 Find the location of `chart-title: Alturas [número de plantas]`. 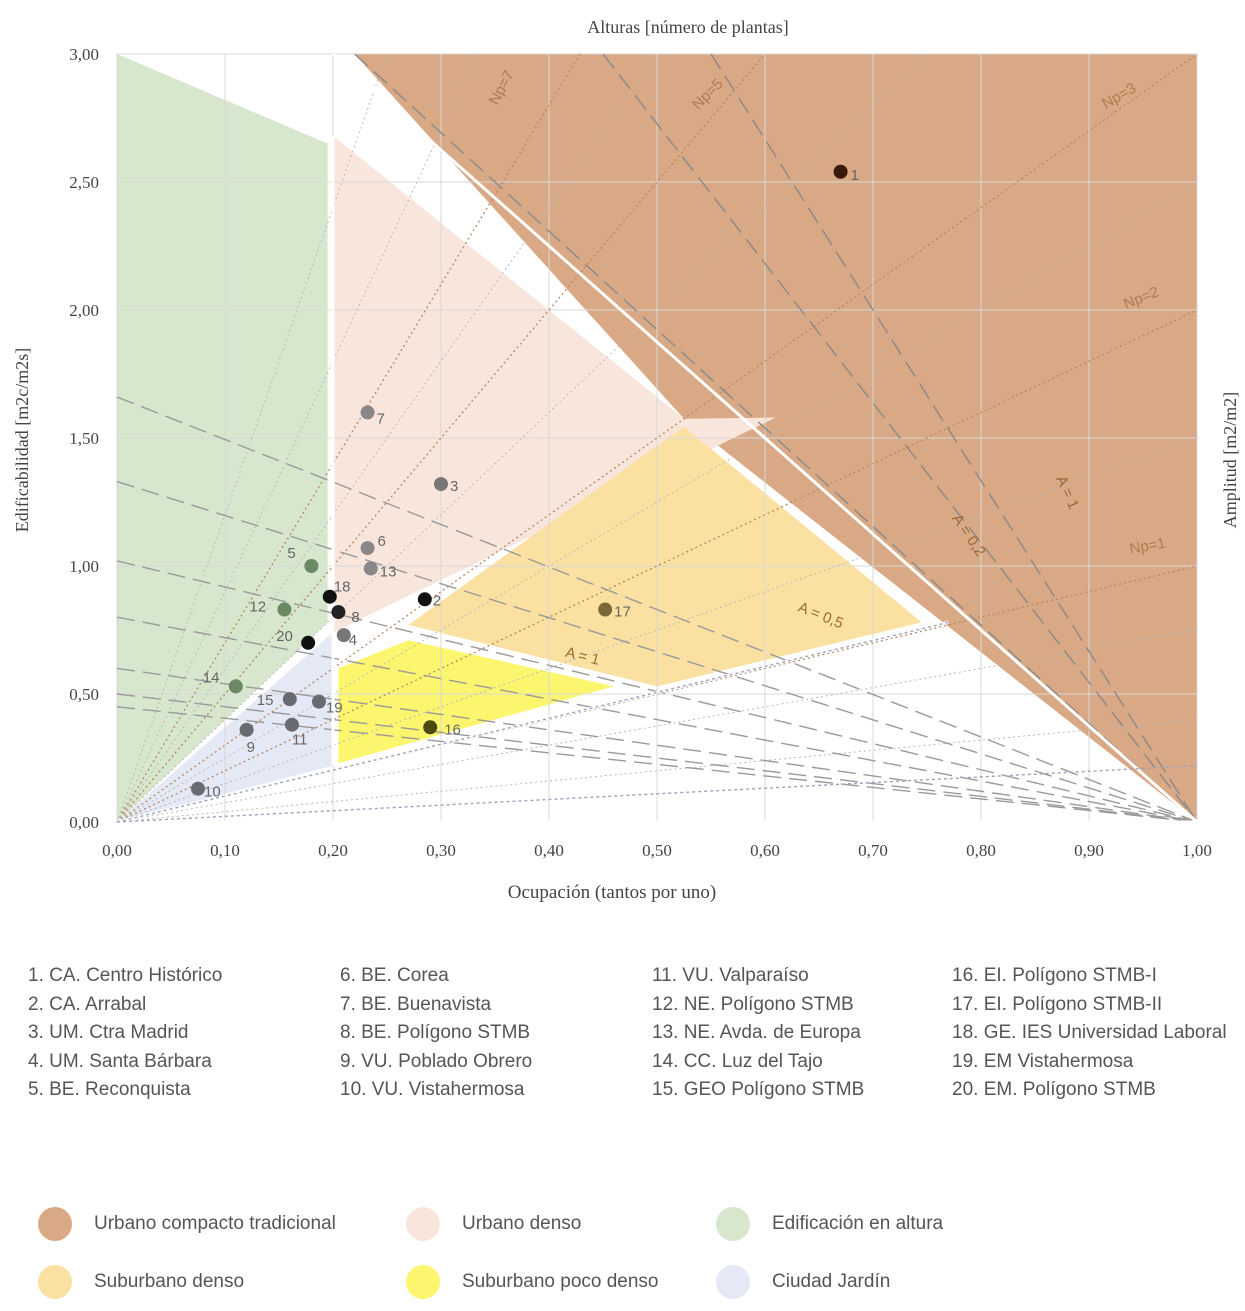

chart-title: Alturas [número de plantas] is located at coordinates (687, 27).